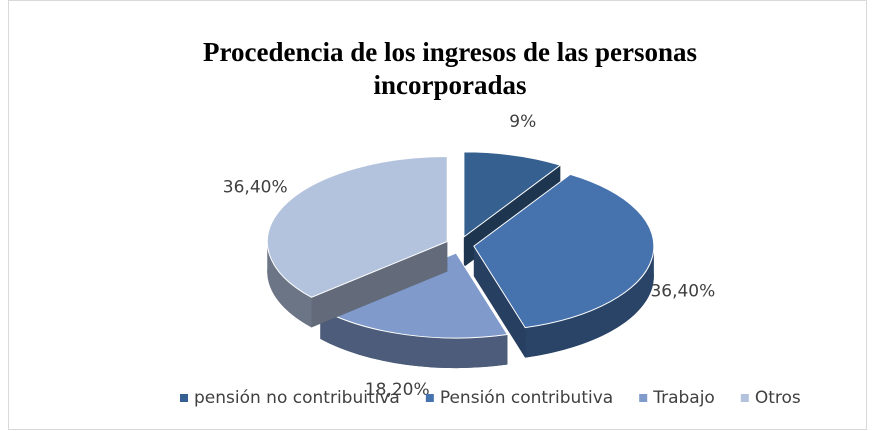  I want to click on legend-label: Pensión contributiva, so click(526, 398).